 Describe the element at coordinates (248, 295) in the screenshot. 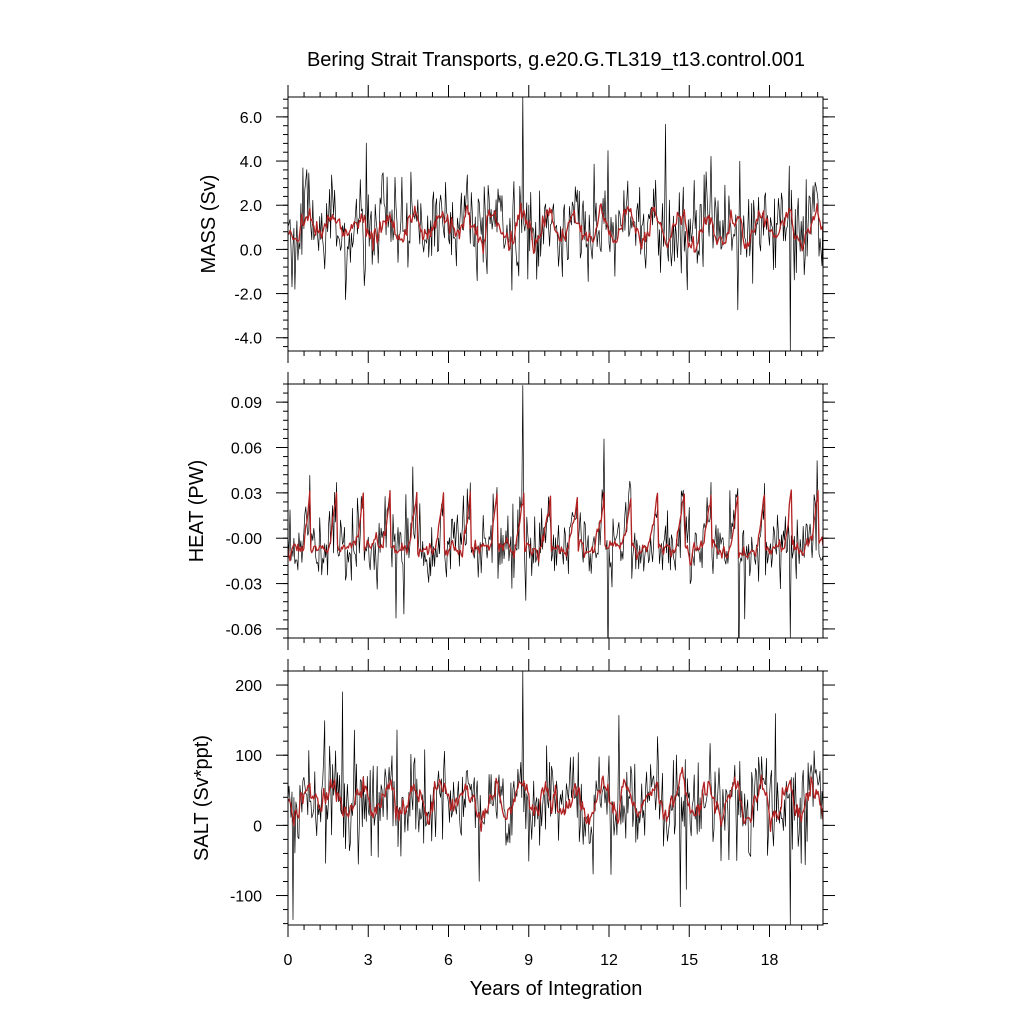

I see `mass-y-tick-label: -2.0` at that location.